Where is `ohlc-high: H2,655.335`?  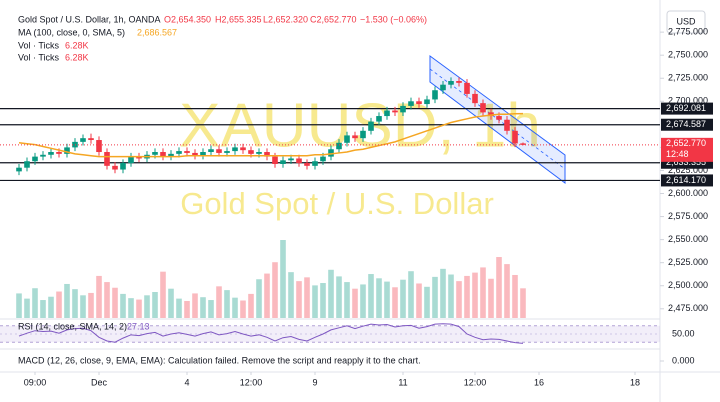
ohlc-high: H2,655.335 is located at coordinates (238, 19).